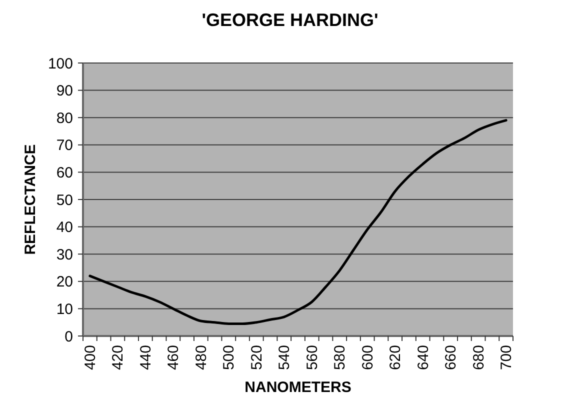  What do you see at coordinates (173, 357) in the screenshot?
I see `x-tick-label: 460` at bounding box center [173, 357].